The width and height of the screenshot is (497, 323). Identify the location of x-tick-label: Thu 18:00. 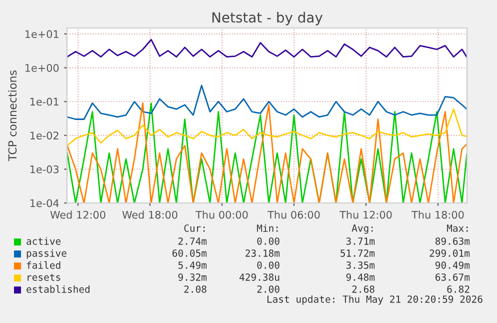
(438, 214).